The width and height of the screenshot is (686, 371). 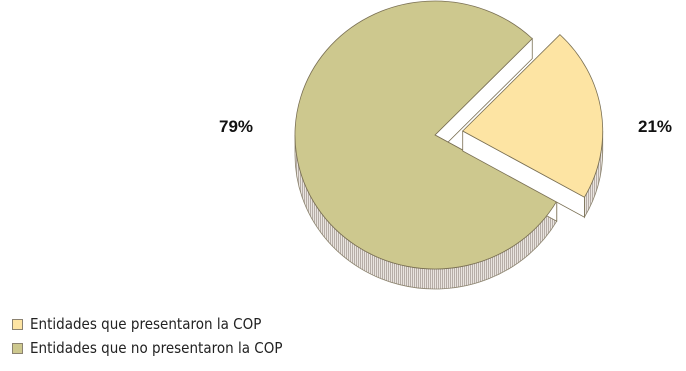 What do you see at coordinates (146, 324) in the screenshot?
I see `legend-label-presented: Entidades que presentaron la COP` at bounding box center [146, 324].